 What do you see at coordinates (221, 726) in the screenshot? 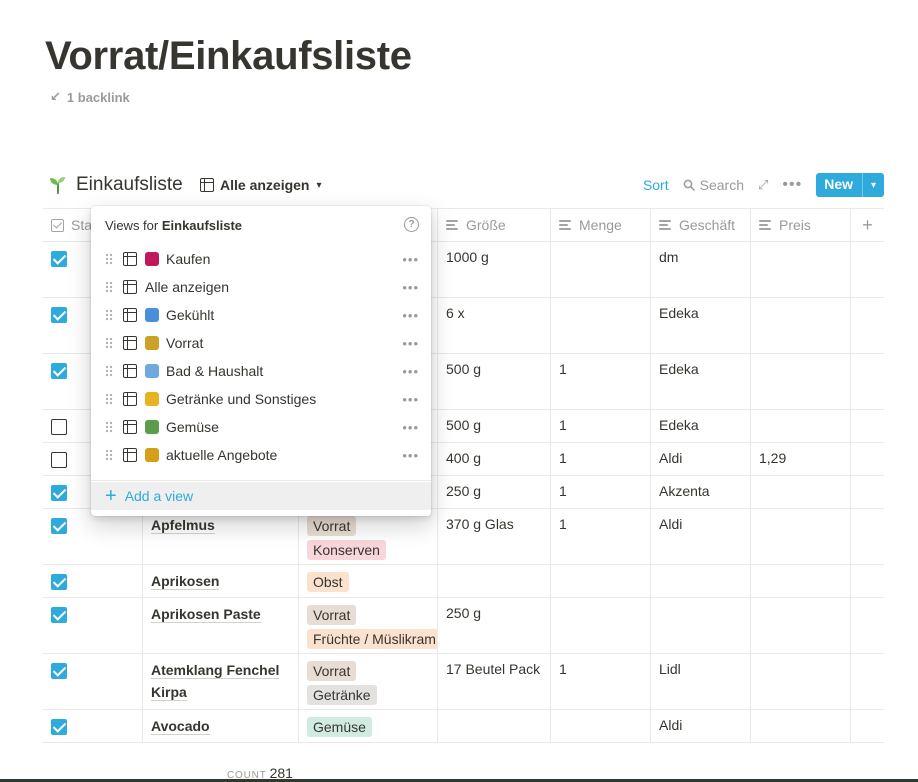
I see `table-cell: Avocado` at bounding box center [221, 726].